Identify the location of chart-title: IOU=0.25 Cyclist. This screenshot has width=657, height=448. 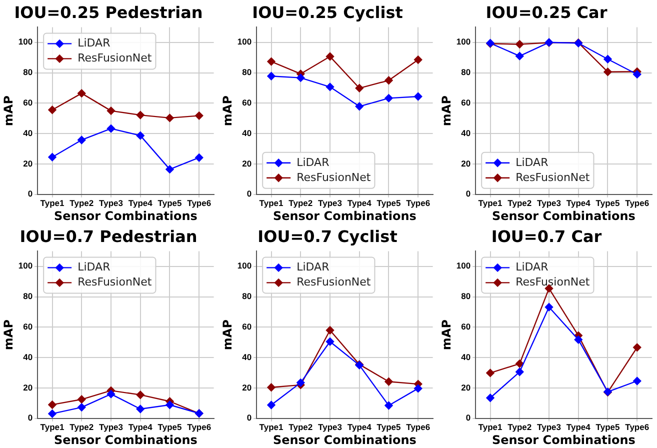
(328, 12).